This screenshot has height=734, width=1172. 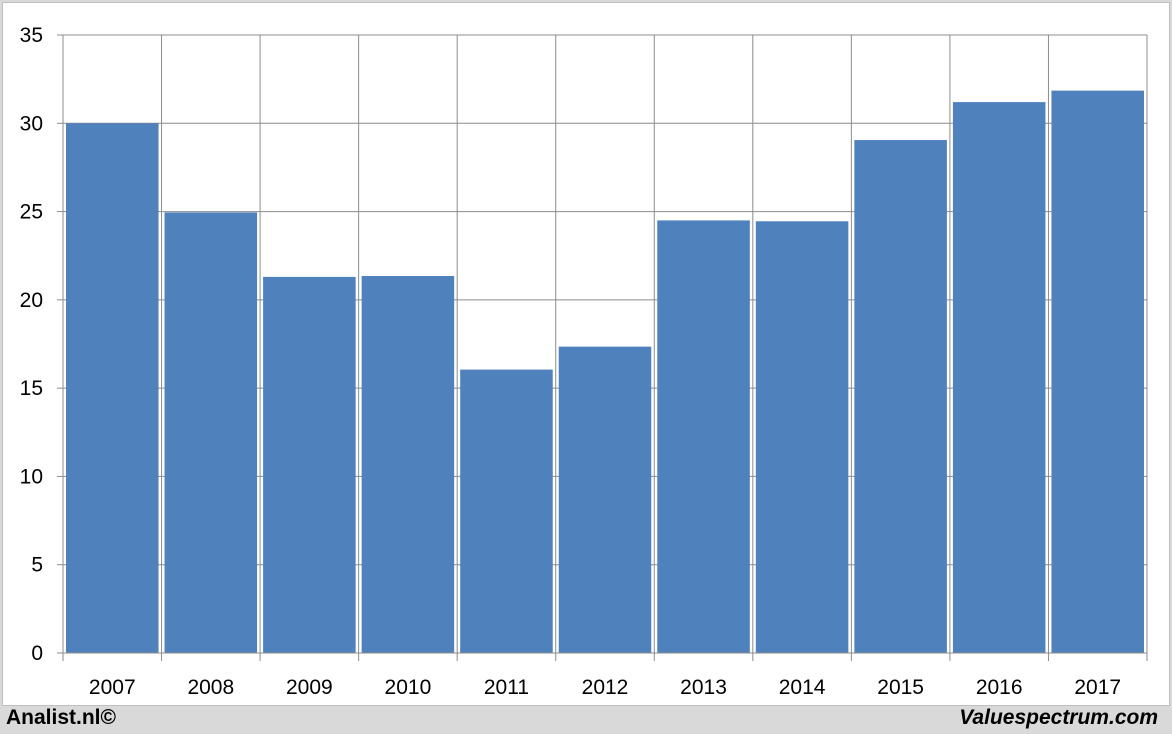 I want to click on y-tick-label: 10, so click(x=31, y=476).